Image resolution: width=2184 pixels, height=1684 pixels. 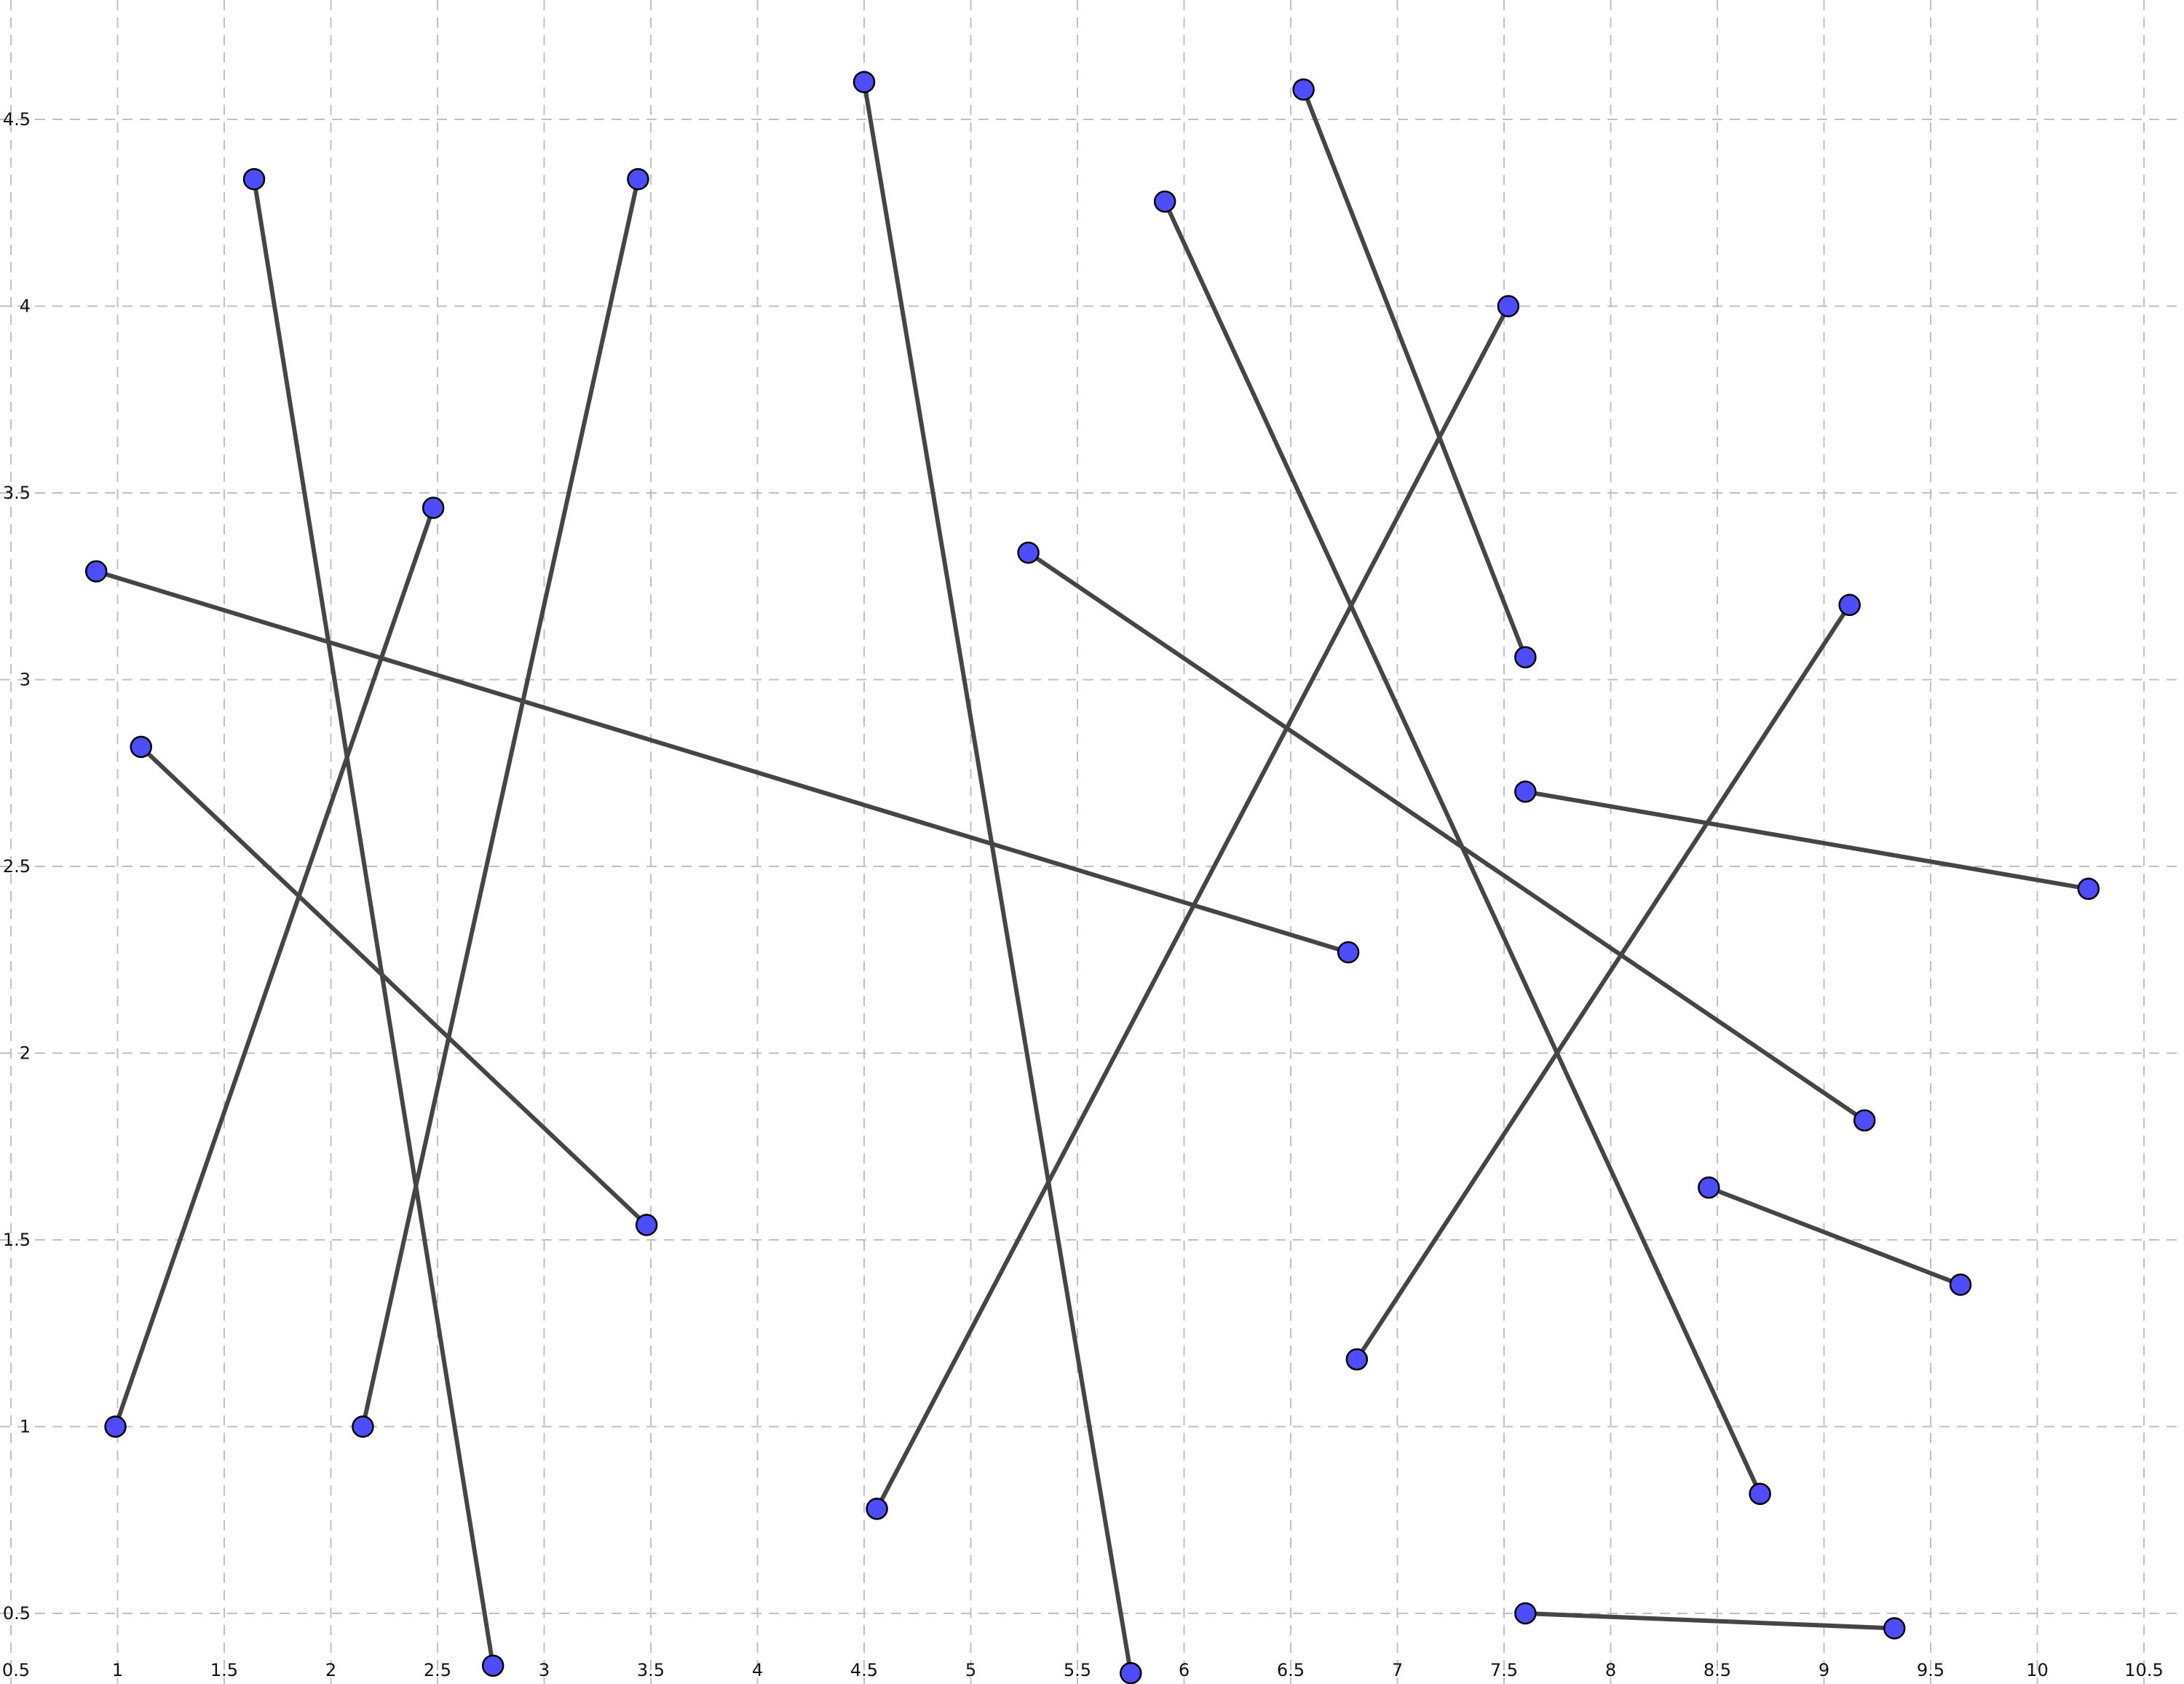 I want to click on x-tick-label: 10.5, so click(x=2143, y=1670).